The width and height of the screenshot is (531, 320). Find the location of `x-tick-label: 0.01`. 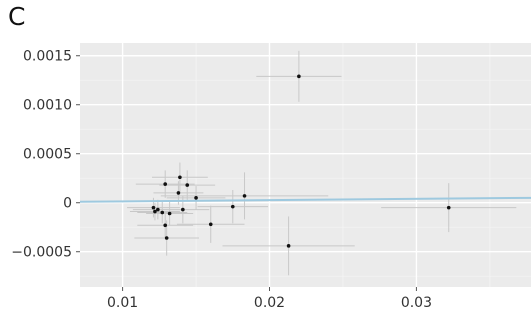

x-tick-label: 0.01 is located at coordinates (122, 303).